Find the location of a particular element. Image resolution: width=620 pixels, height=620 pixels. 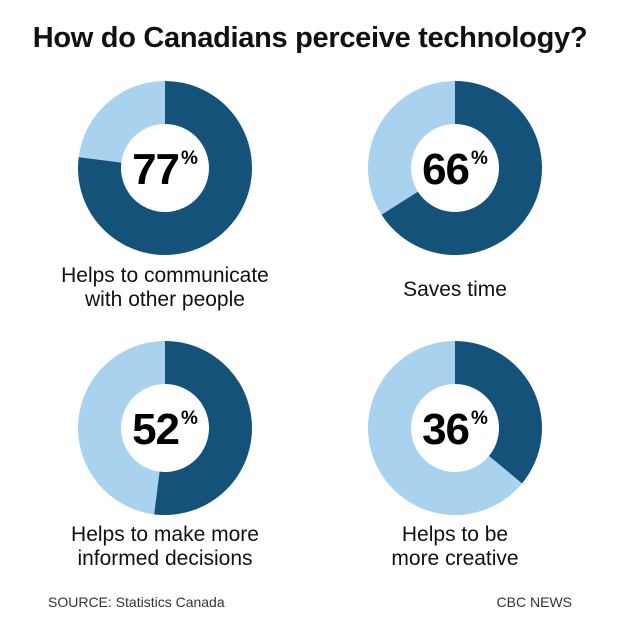

caption-saves-time: Saves time is located at coordinates (455, 289).